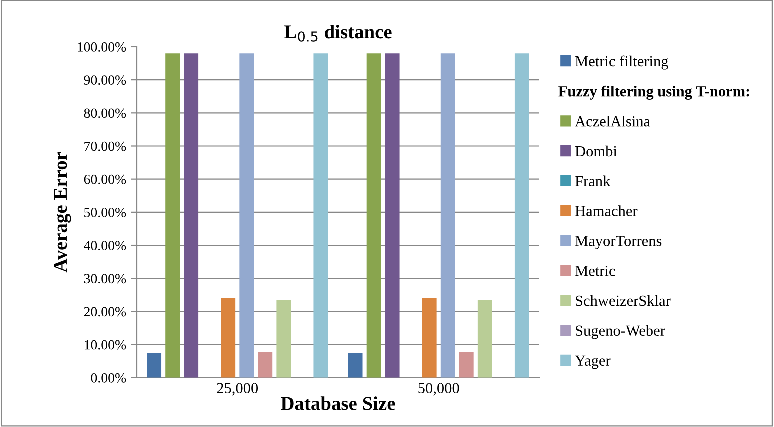 This screenshot has height=427, width=774. I want to click on y-tick-label: 50.00%, so click(105, 213).